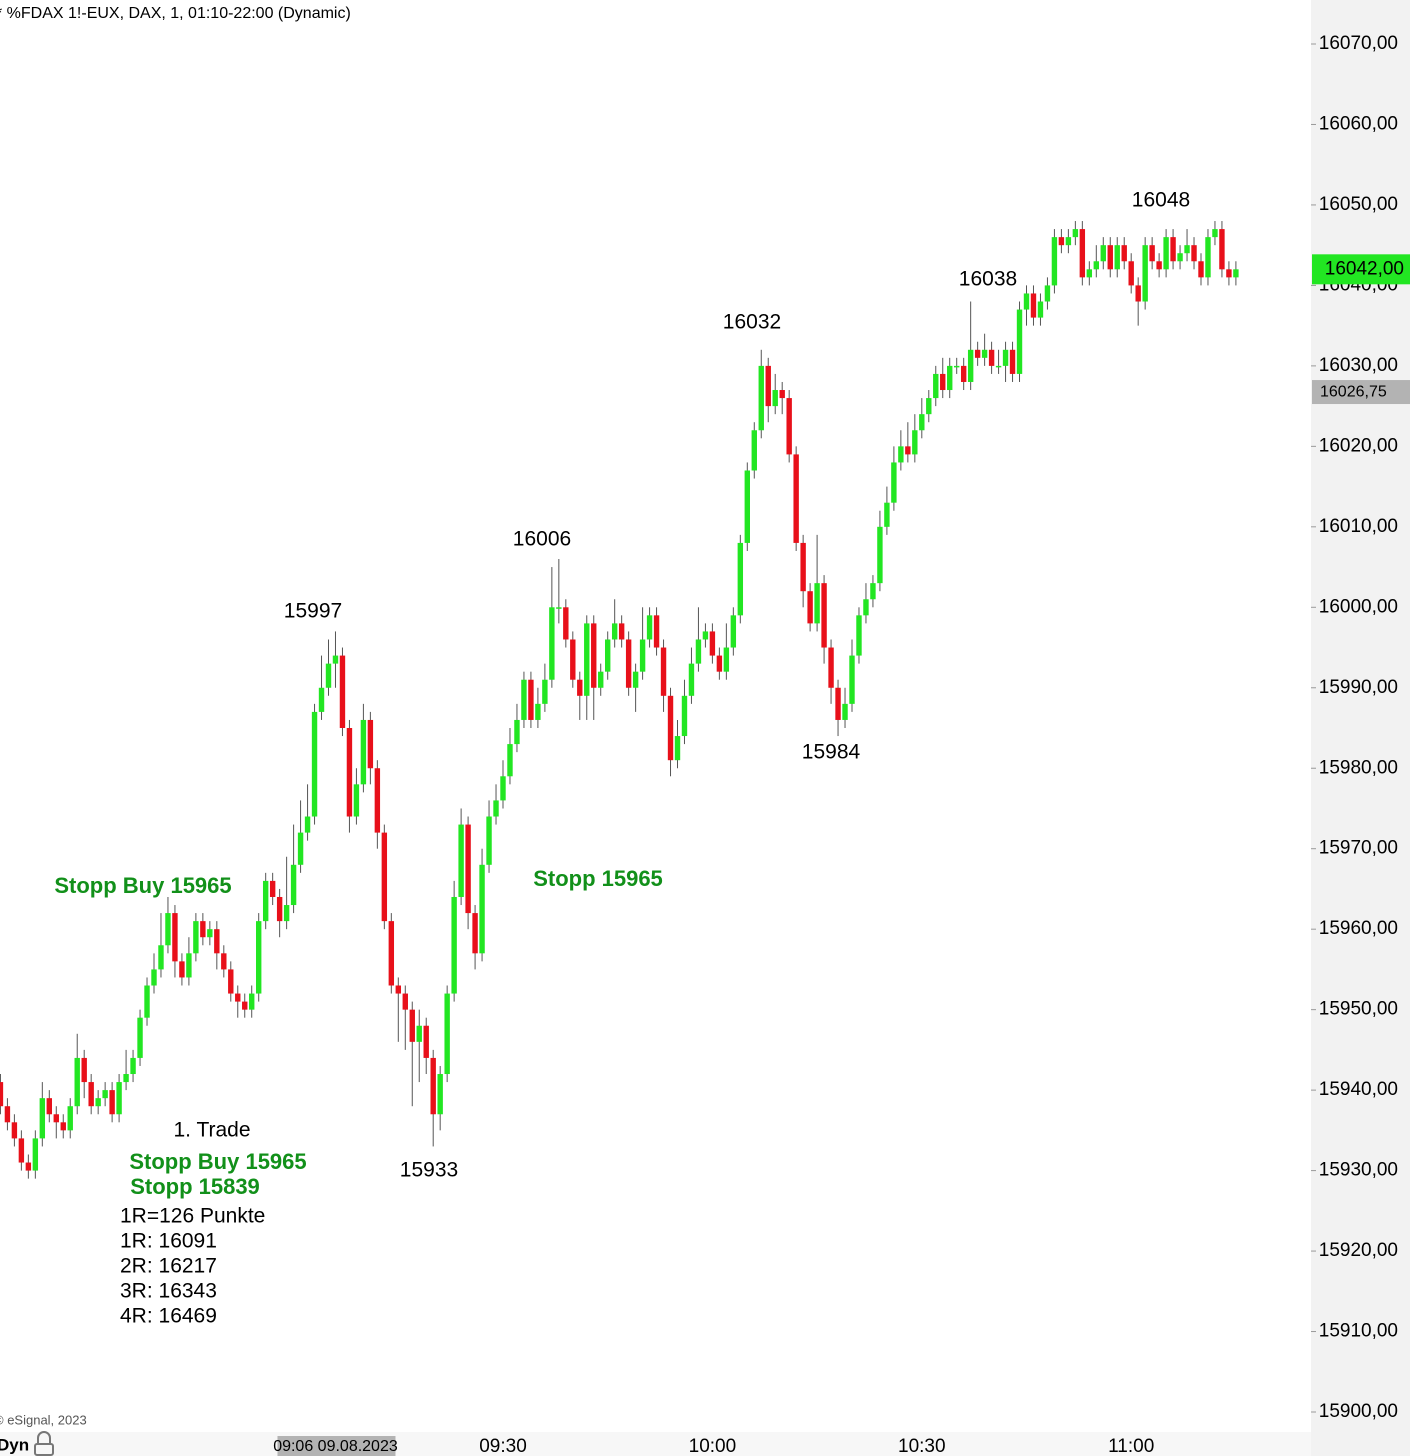  Describe the element at coordinates (1360, 728) in the screenshot. I see `price-axis-panel` at that location.